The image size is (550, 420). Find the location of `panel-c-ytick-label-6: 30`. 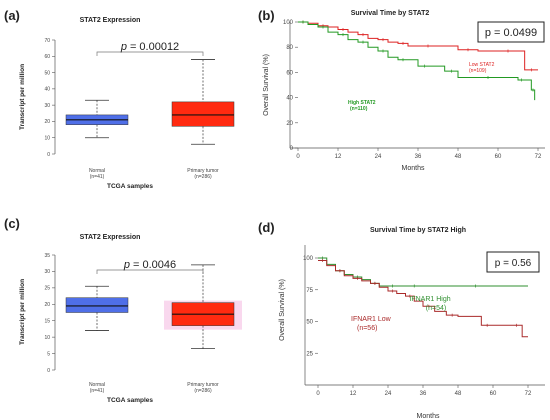

panel-c-ytick-label-6: 30 is located at coordinates (47, 272).